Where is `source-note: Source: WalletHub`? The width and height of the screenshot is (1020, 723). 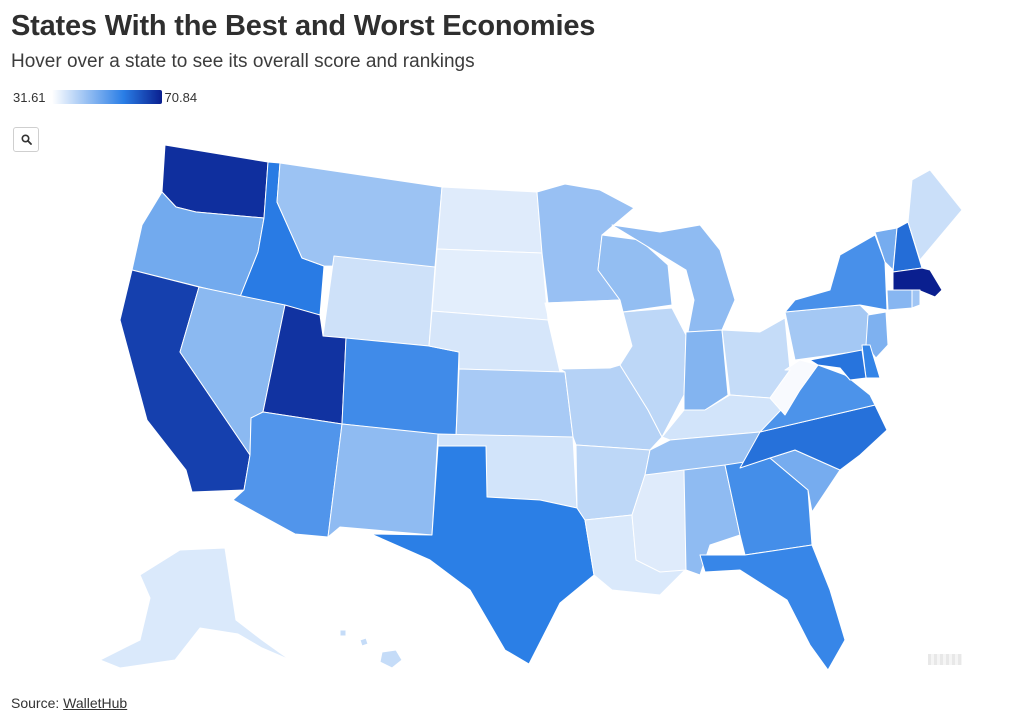 source-note: Source: WalletHub is located at coordinates (69, 703).